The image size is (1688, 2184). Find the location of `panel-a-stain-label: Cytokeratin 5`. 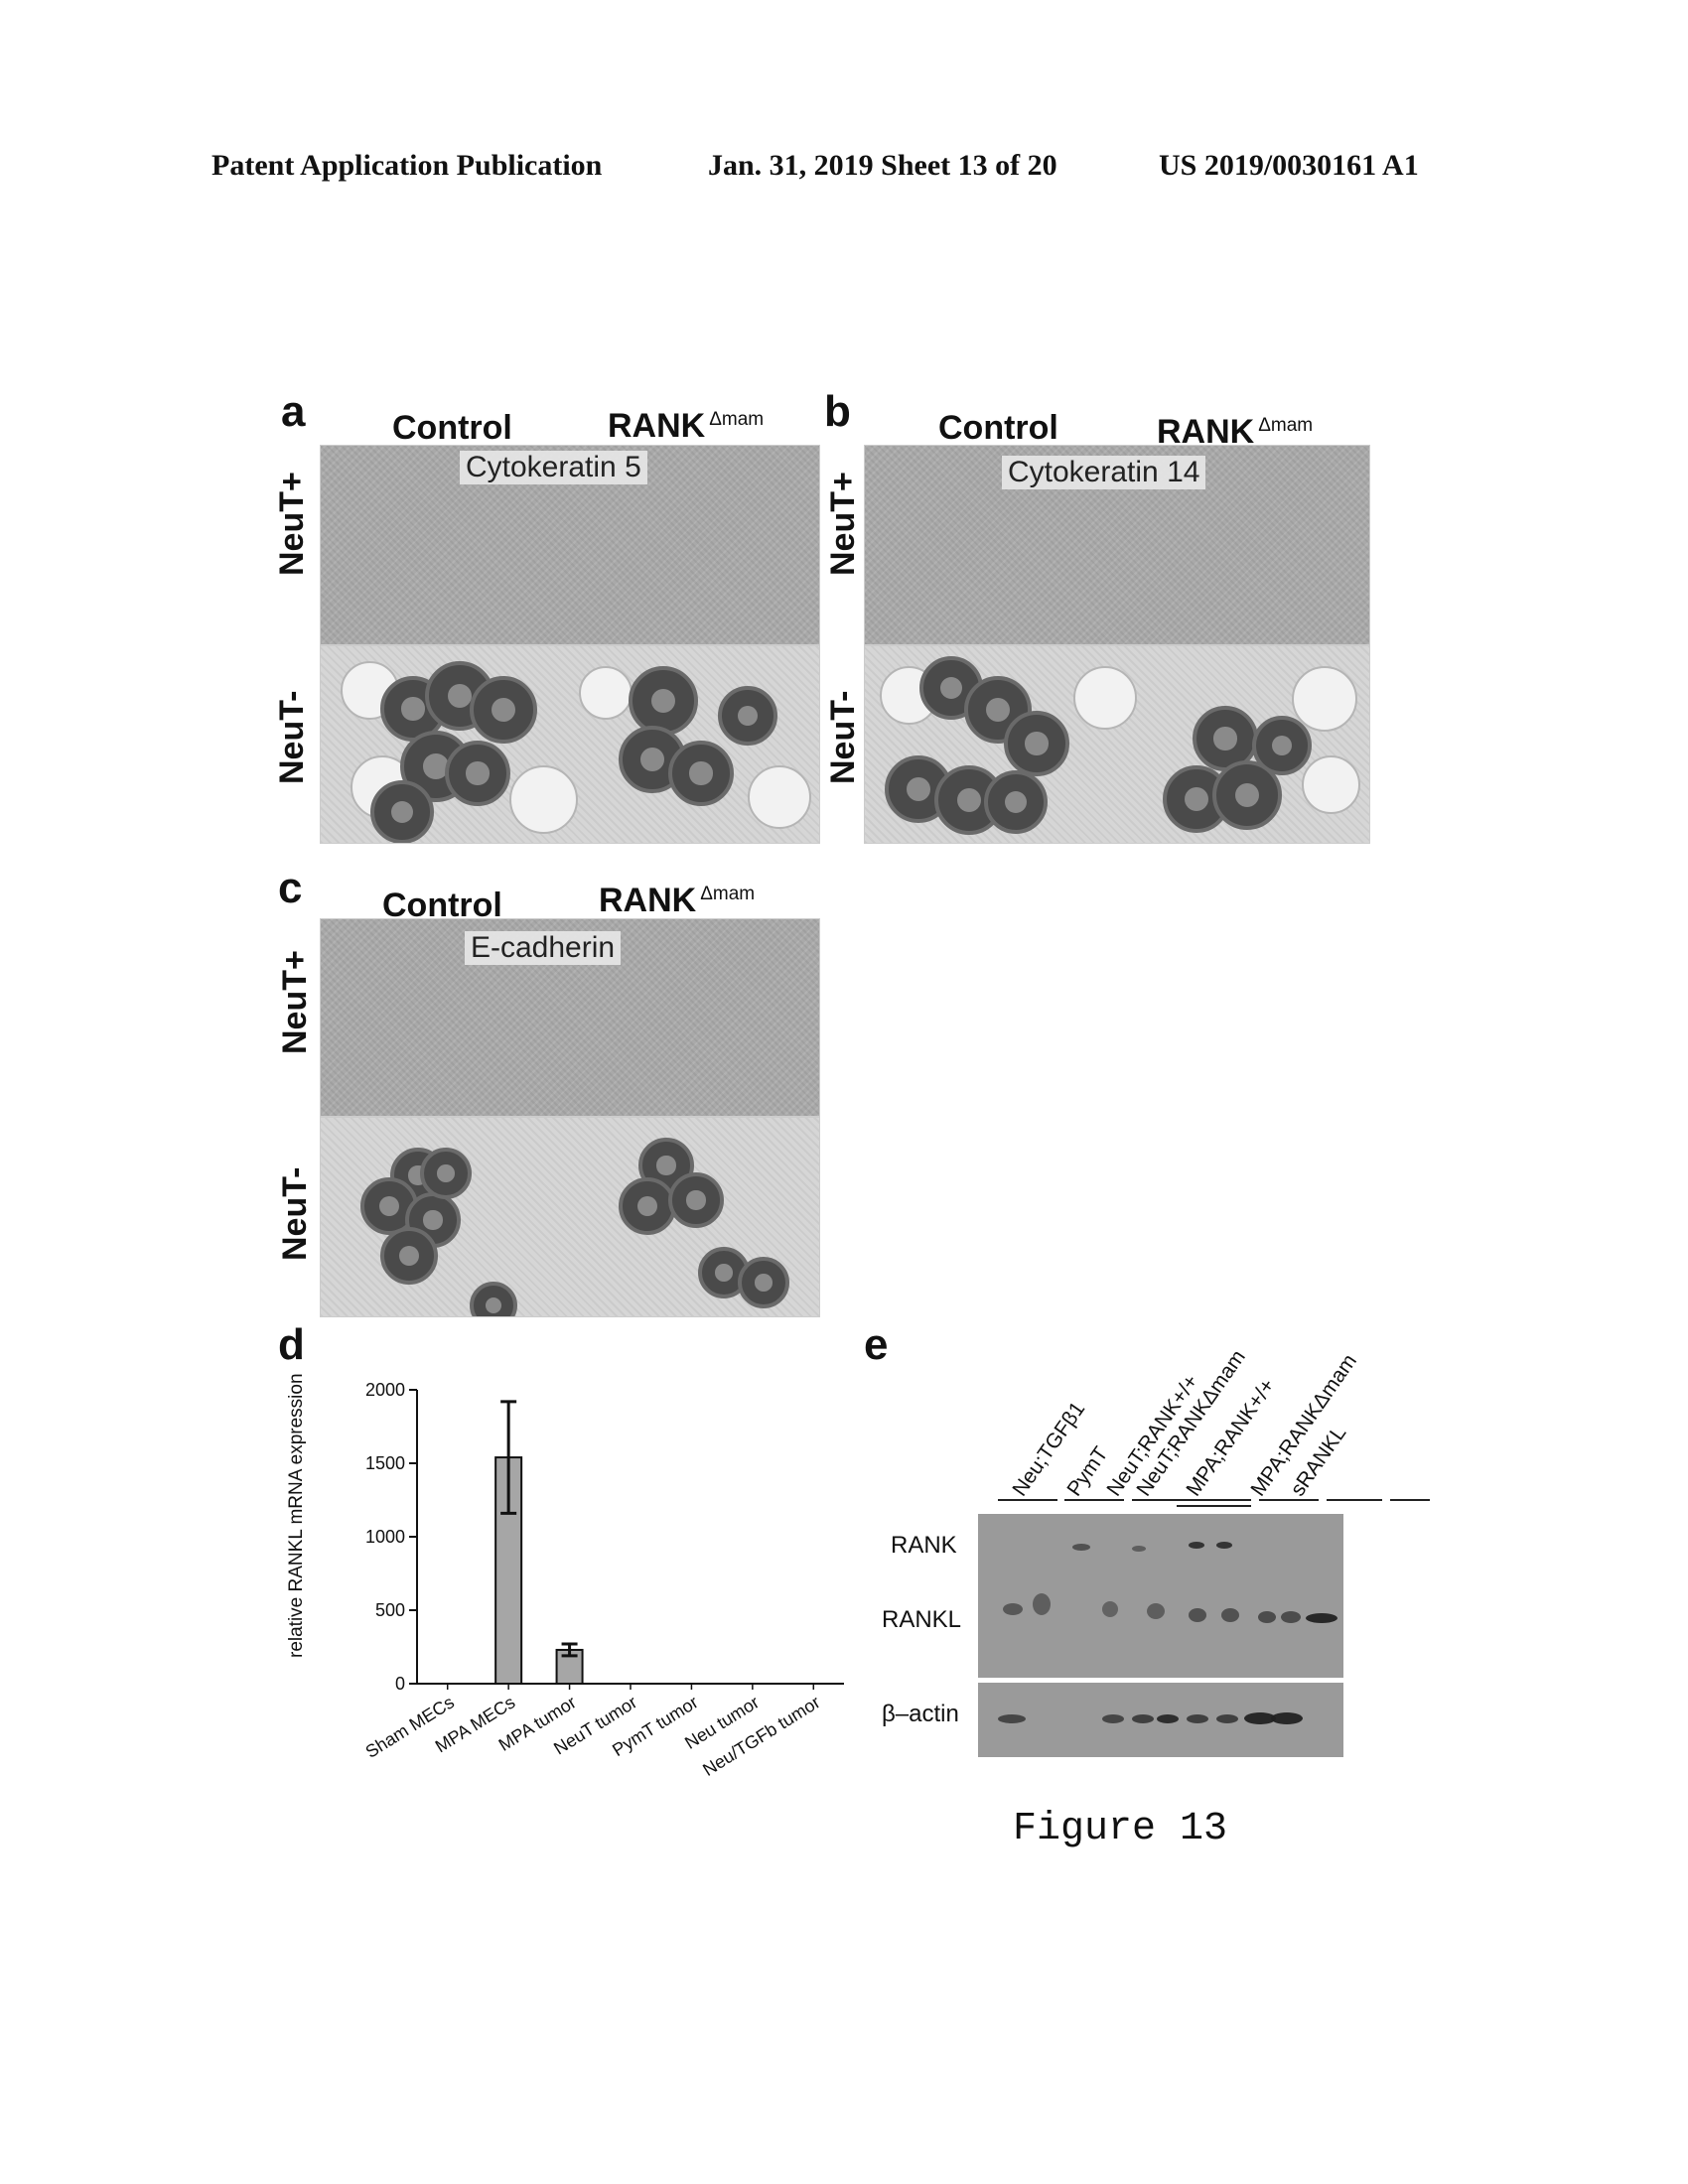

panel-a-stain-label: Cytokeratin 5 is located at coordinates (553, 467).